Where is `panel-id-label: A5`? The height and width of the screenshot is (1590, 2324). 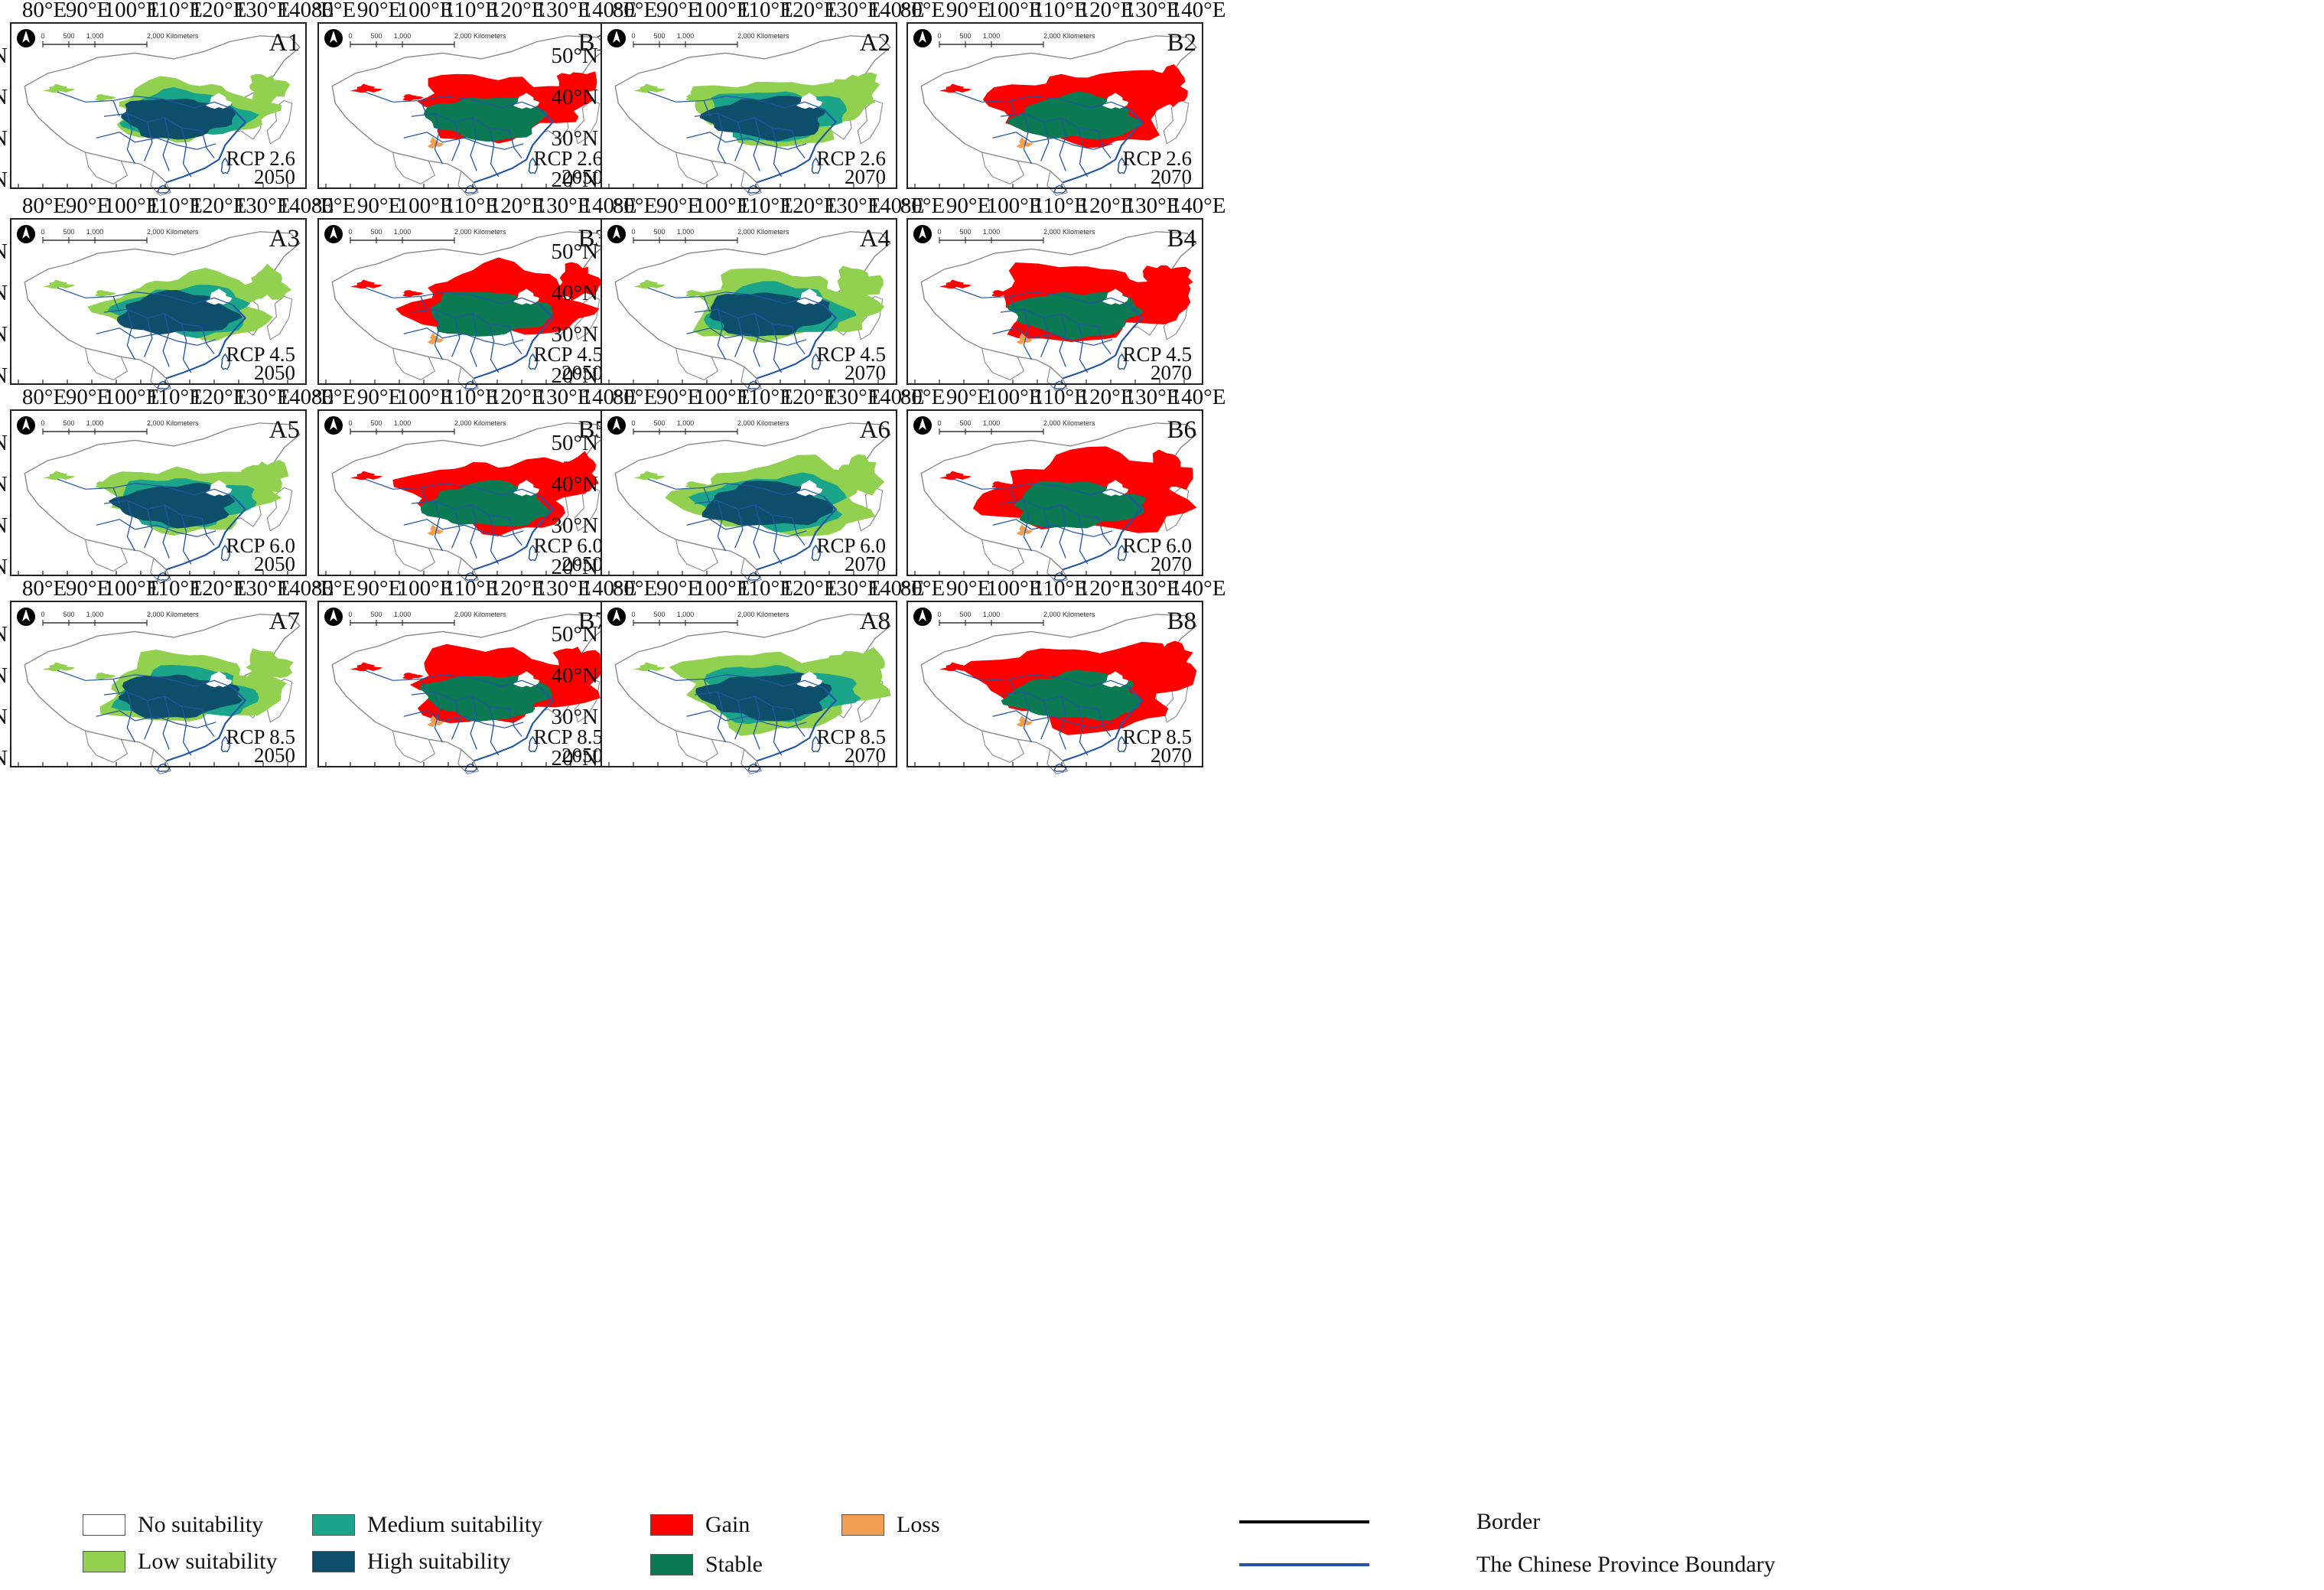 panel-id-label: A5 is located at coordinates (284, 430).